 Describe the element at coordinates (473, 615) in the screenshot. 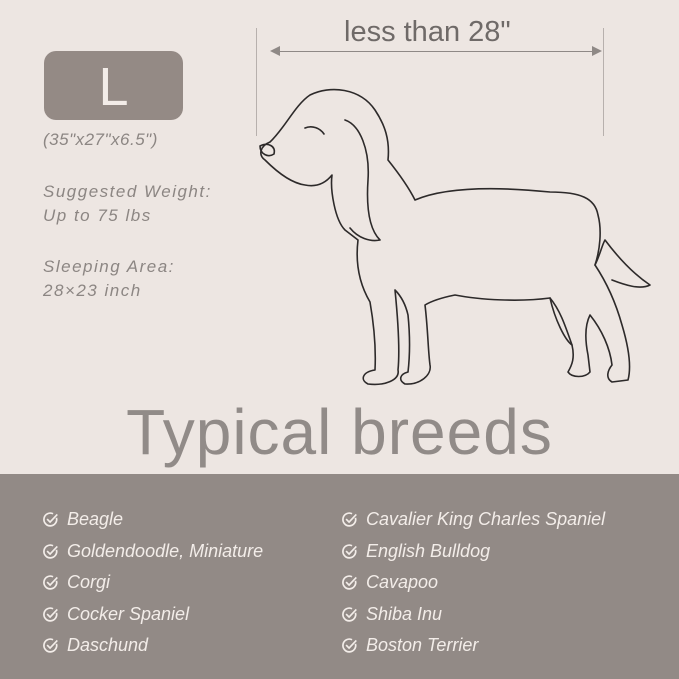

I see `list-item: Shiba Inu` at that location.